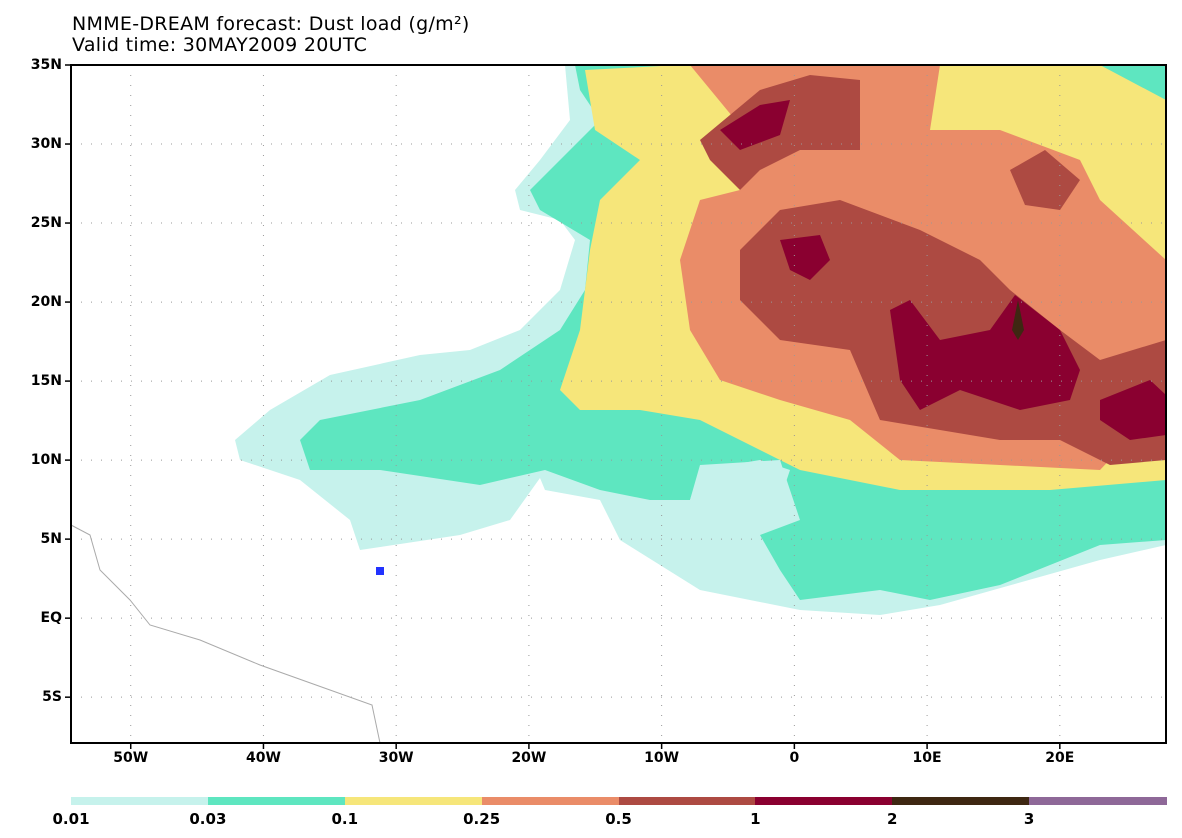 This screenshot has height=838, width=1182. What do you see at coordinates (71, 819) in the screenshot?
I see `legend-label: 0.01` at bounding box center [71, 819].